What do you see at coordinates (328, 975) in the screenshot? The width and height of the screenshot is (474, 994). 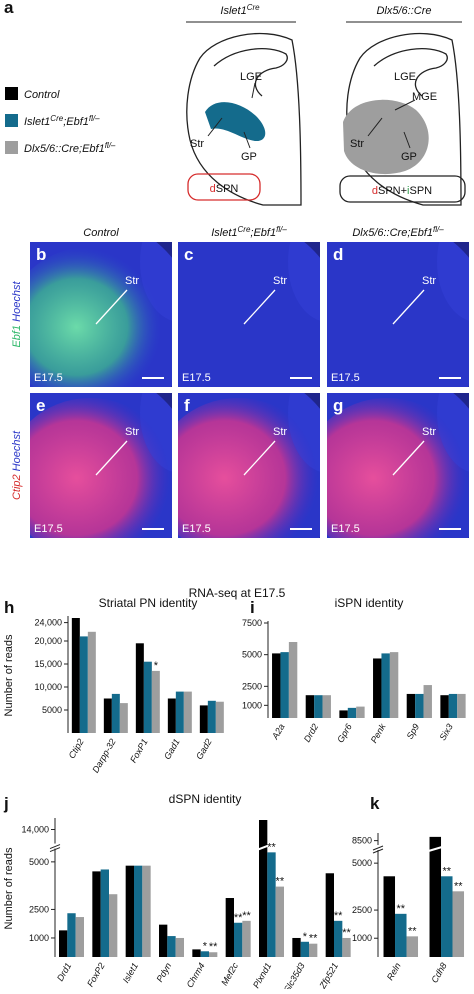 I see `x-tick-label: Zfp521` at bounding box center [328, 975].